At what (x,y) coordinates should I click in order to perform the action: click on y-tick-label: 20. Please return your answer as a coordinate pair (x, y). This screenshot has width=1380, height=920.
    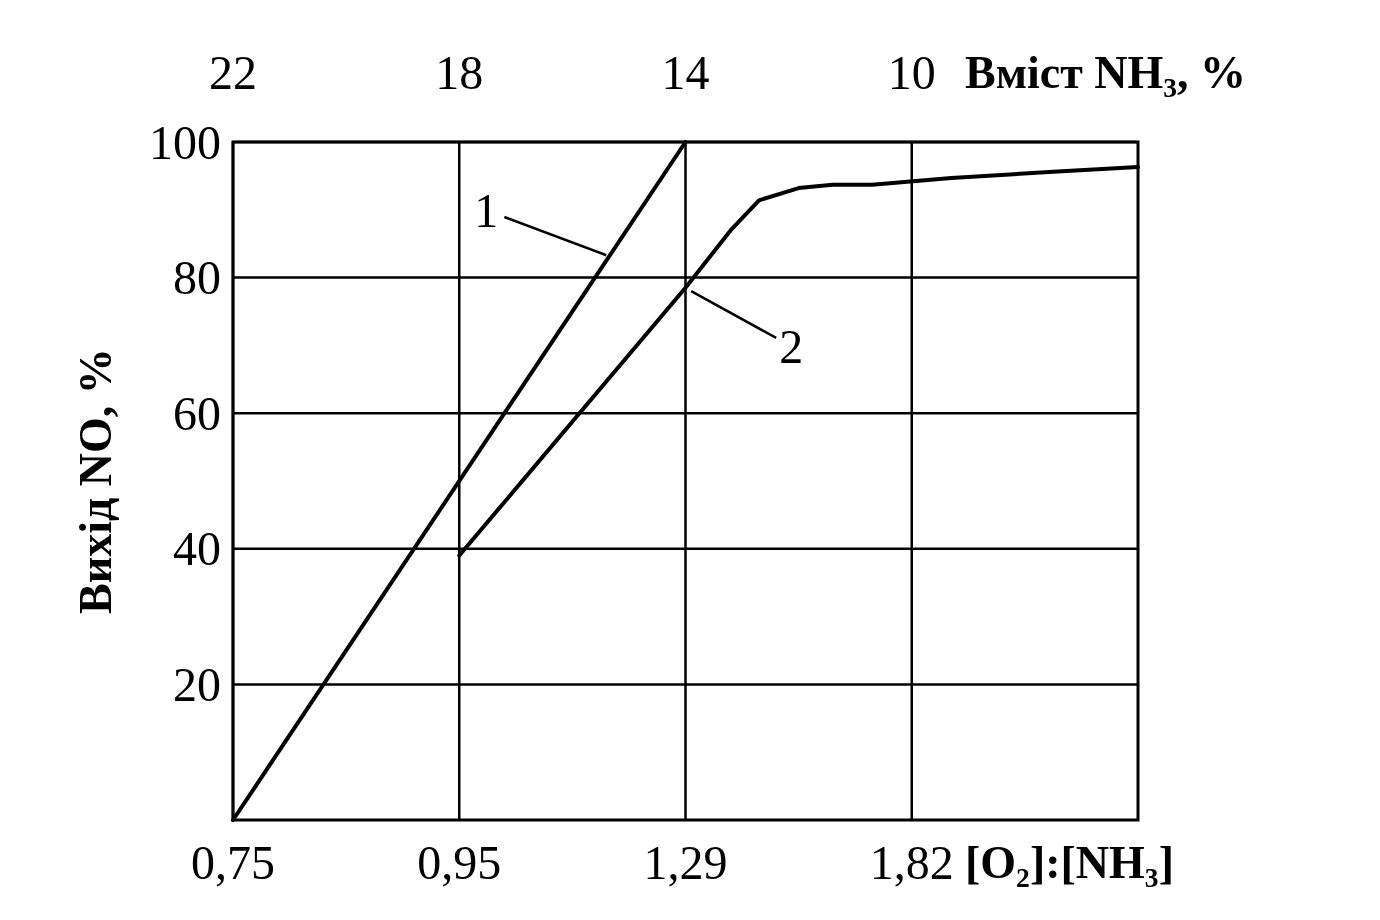
    Looking at the image, I should click on (197, 684).